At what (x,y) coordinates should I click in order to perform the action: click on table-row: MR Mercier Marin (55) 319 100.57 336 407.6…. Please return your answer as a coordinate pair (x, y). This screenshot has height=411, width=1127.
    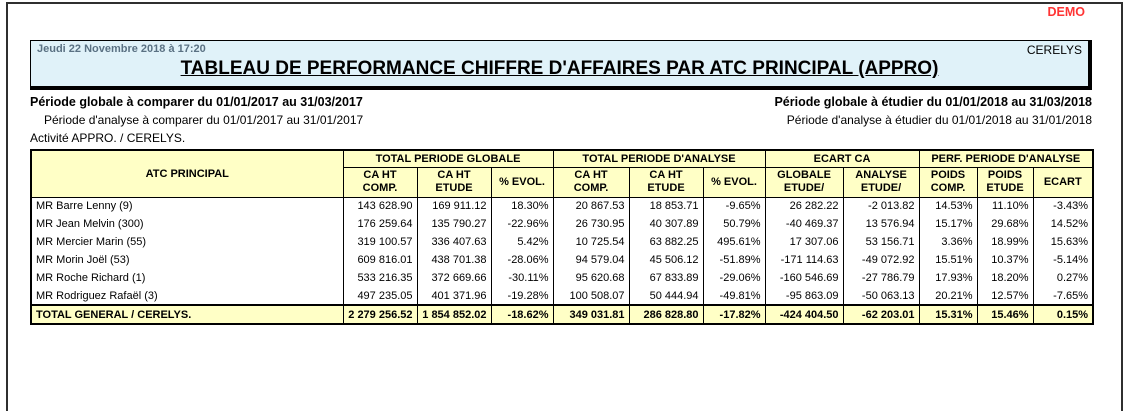
    Looking at the image, I should click on (562, 242).